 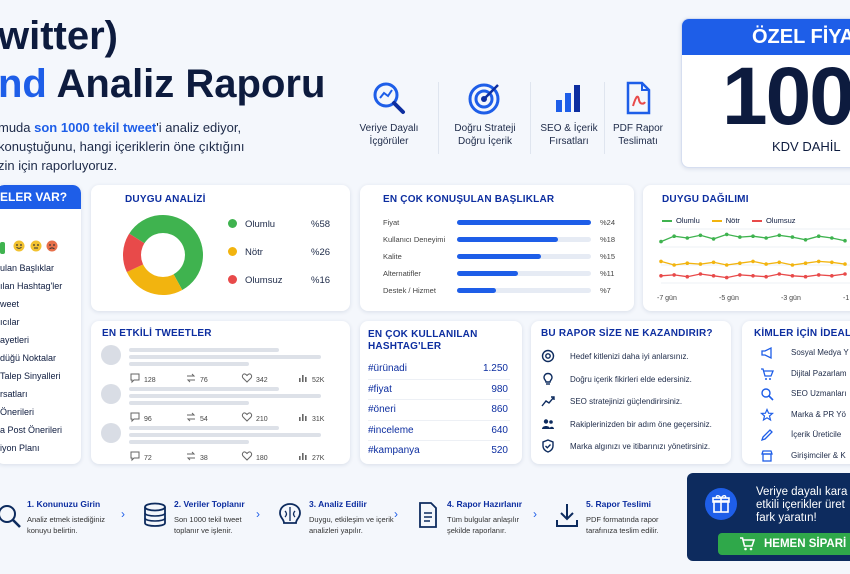 I want to click on topic-value: %11, so click(x=607, y=273).